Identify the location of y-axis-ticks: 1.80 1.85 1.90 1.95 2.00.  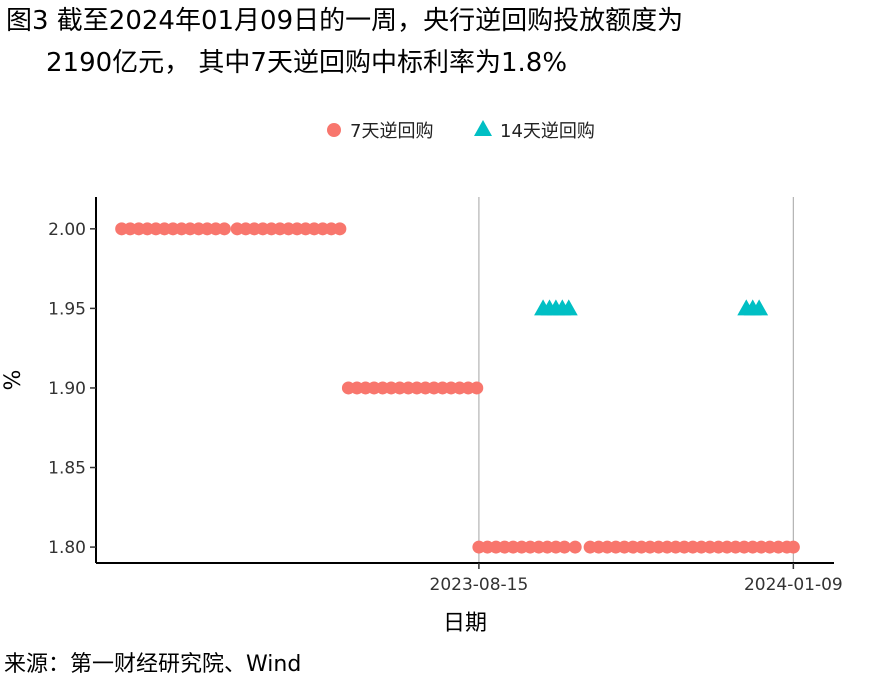
(72, 389).